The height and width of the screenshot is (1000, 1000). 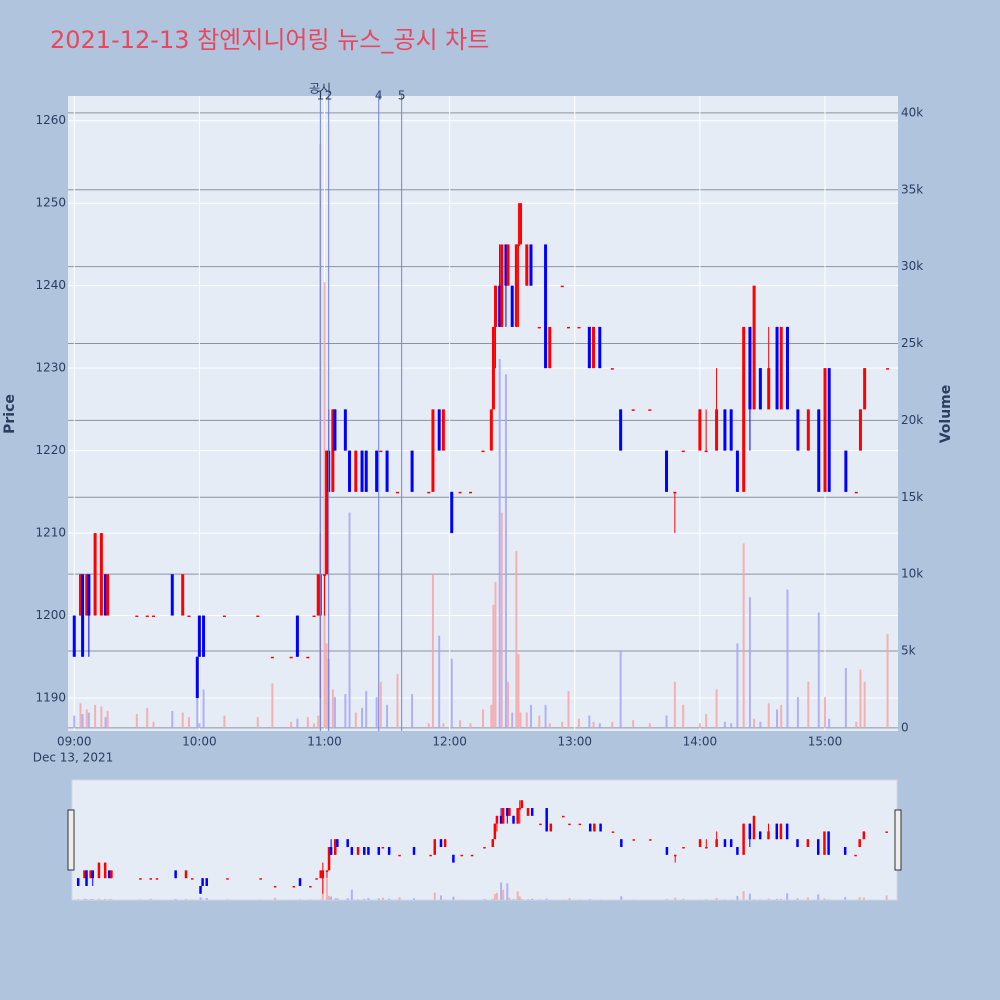 I want to click on y-tick-label: 1250, so click(x=50, y=203).